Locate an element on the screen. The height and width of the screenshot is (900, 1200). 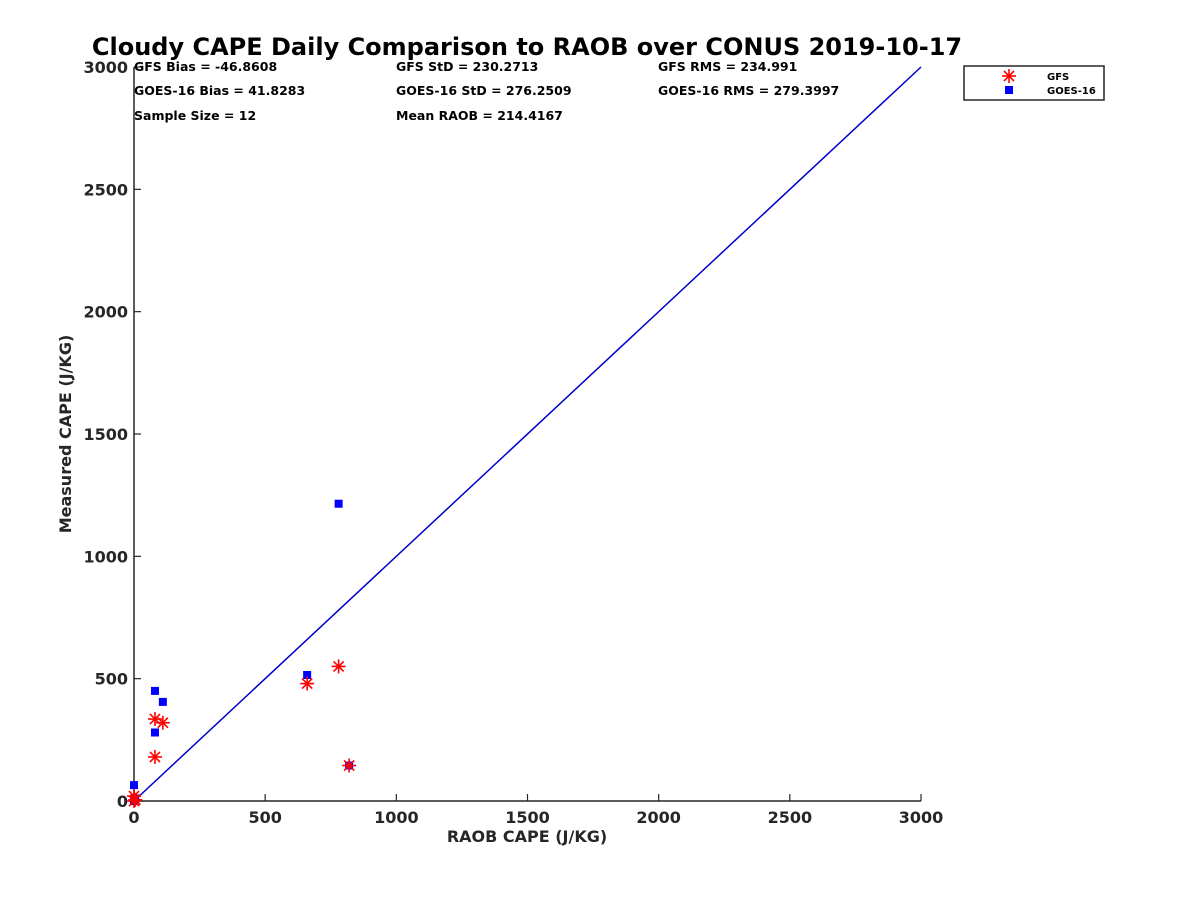
legend-gfs-marker is located at coordinates (1009, 76).